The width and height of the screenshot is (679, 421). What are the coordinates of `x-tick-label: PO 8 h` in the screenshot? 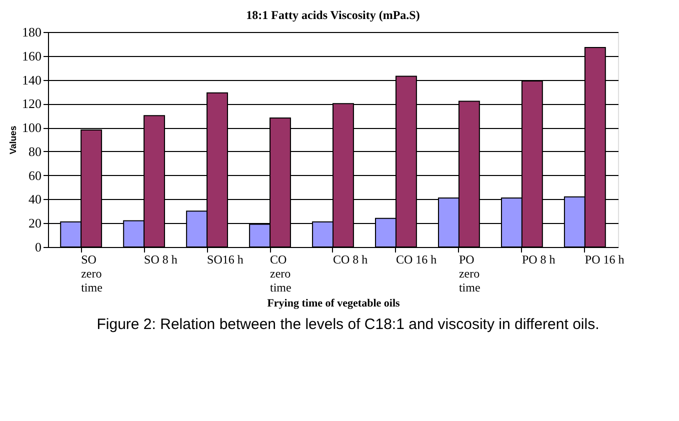 It's located at (539, 259).